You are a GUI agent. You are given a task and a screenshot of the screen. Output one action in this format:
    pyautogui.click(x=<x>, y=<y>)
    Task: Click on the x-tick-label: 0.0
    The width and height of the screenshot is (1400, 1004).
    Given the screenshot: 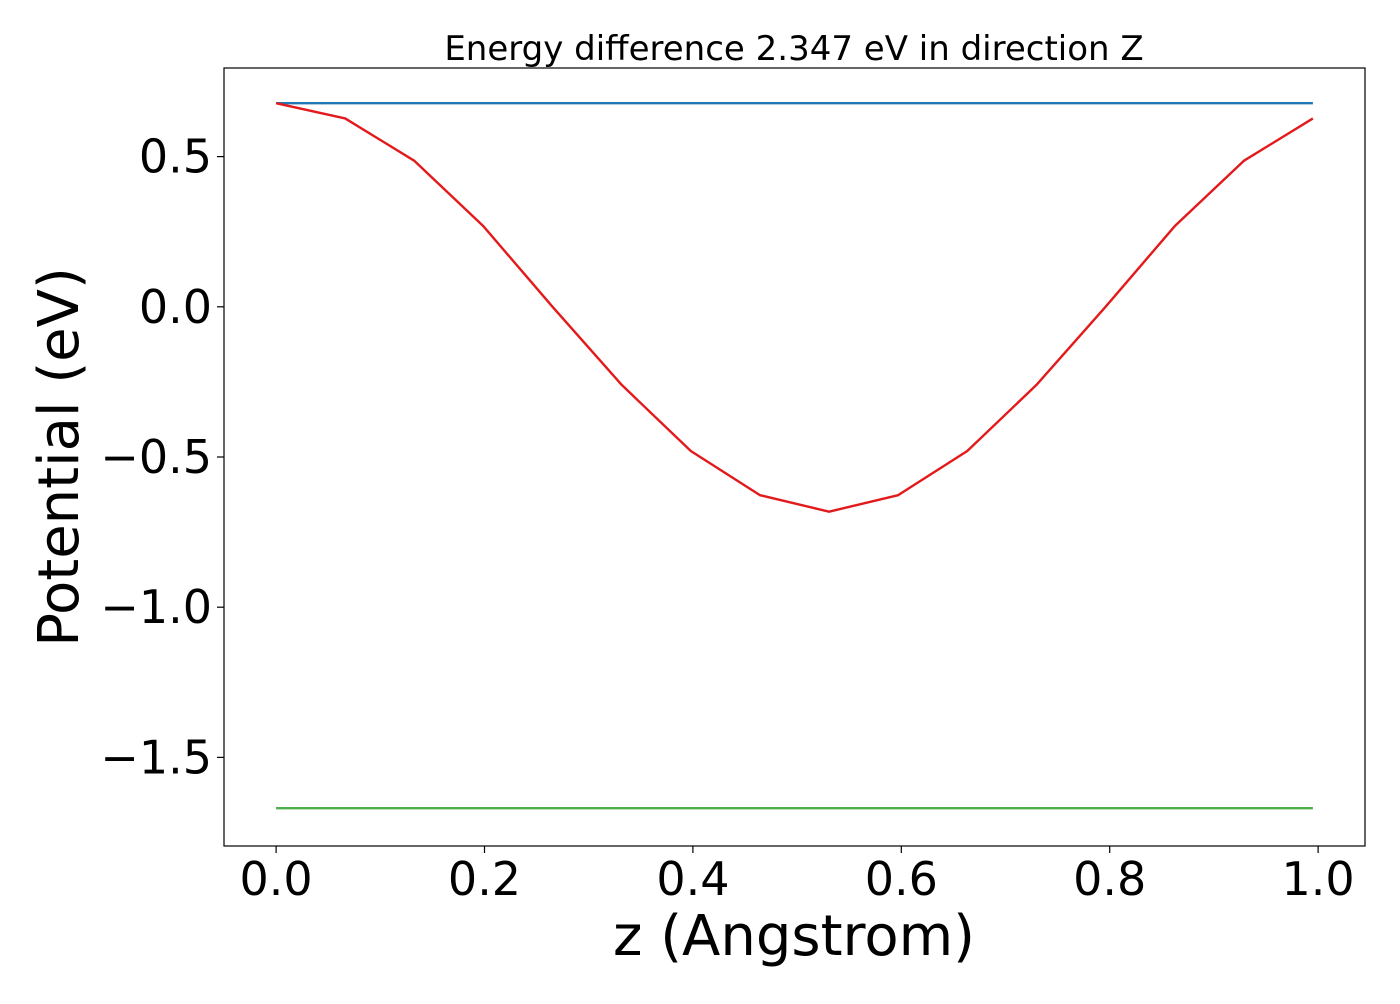 What is the action you would take?
    pyautogui.click(x=276, y=879)
    